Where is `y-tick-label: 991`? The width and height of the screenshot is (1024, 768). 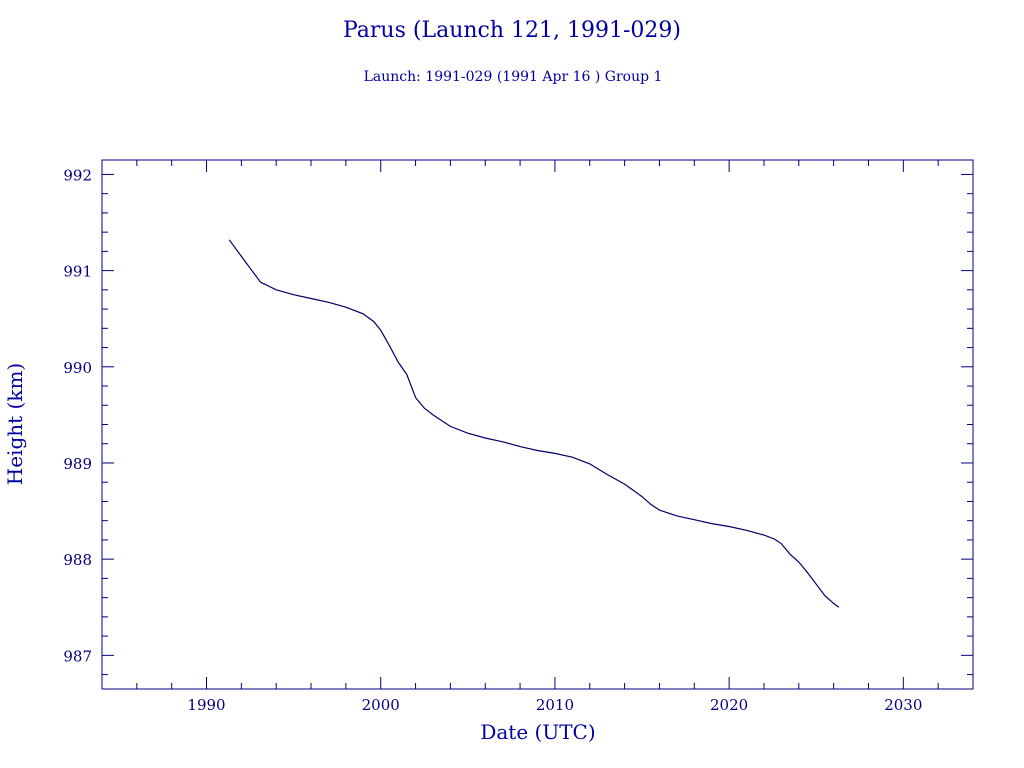 y-tick-label: 991 is located at coordinates (77, 272).